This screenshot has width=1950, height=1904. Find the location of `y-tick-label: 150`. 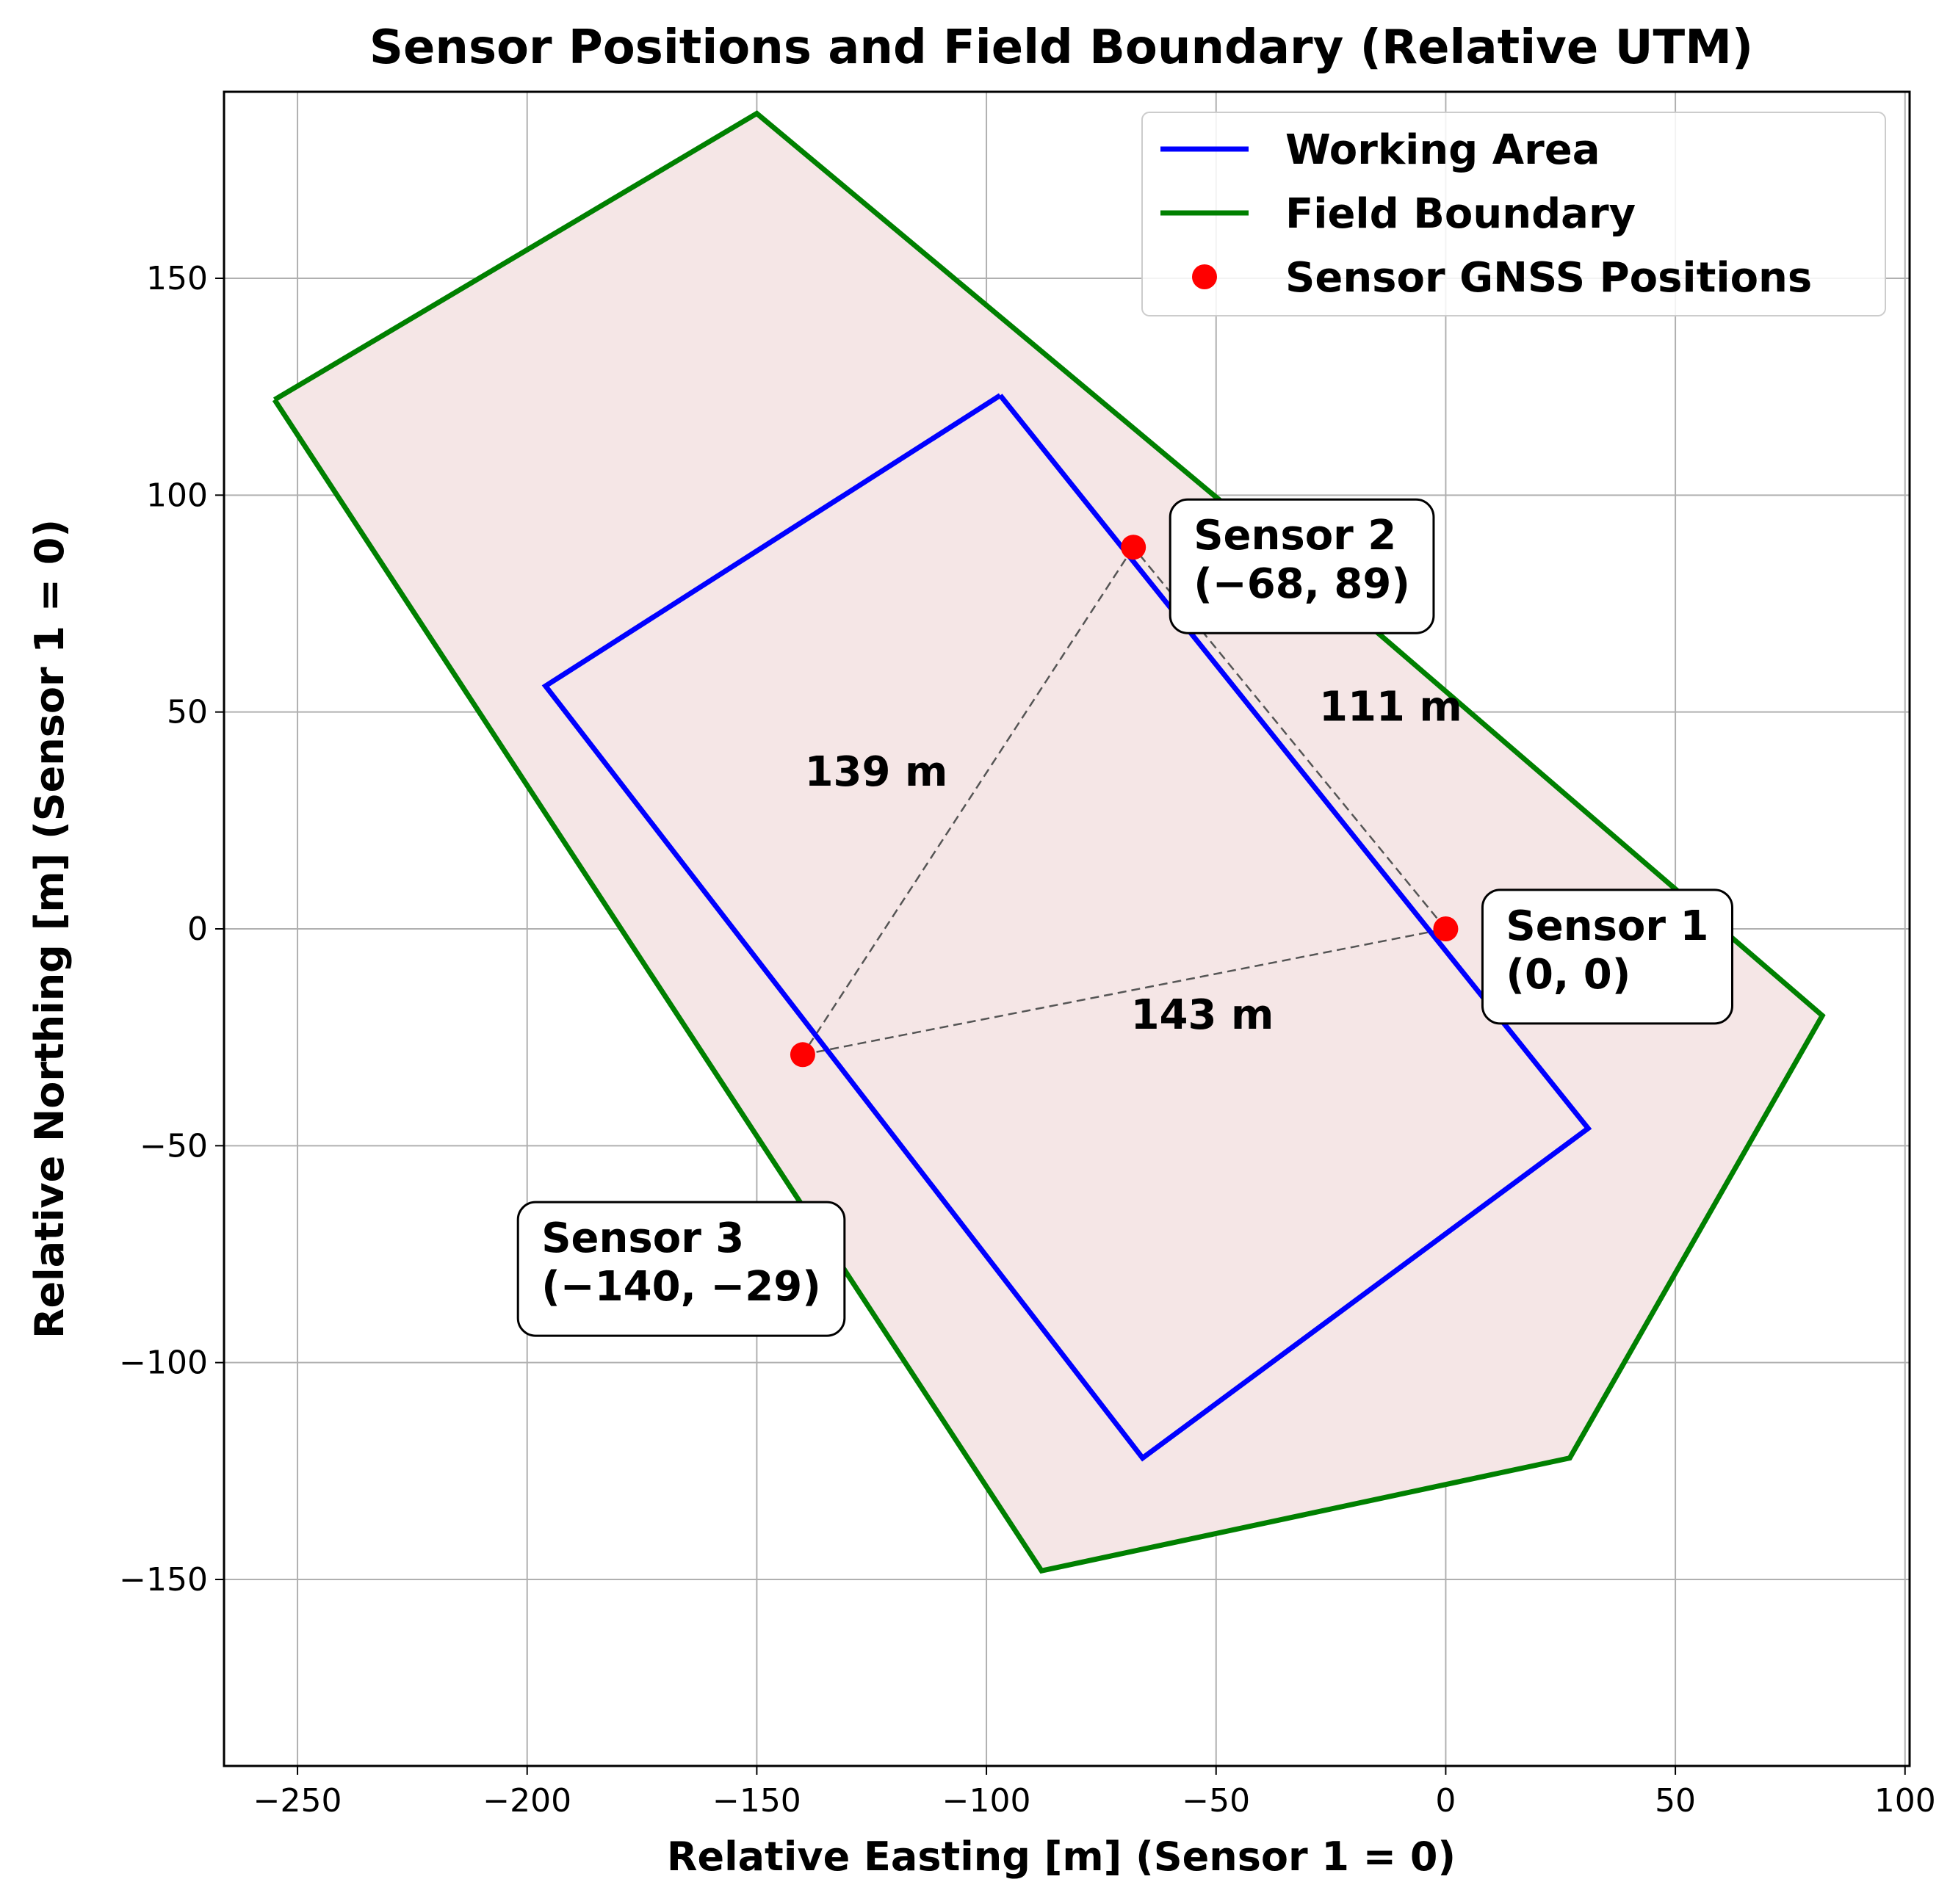

y-tick-label: 150 is located at coordinates (177, 278).